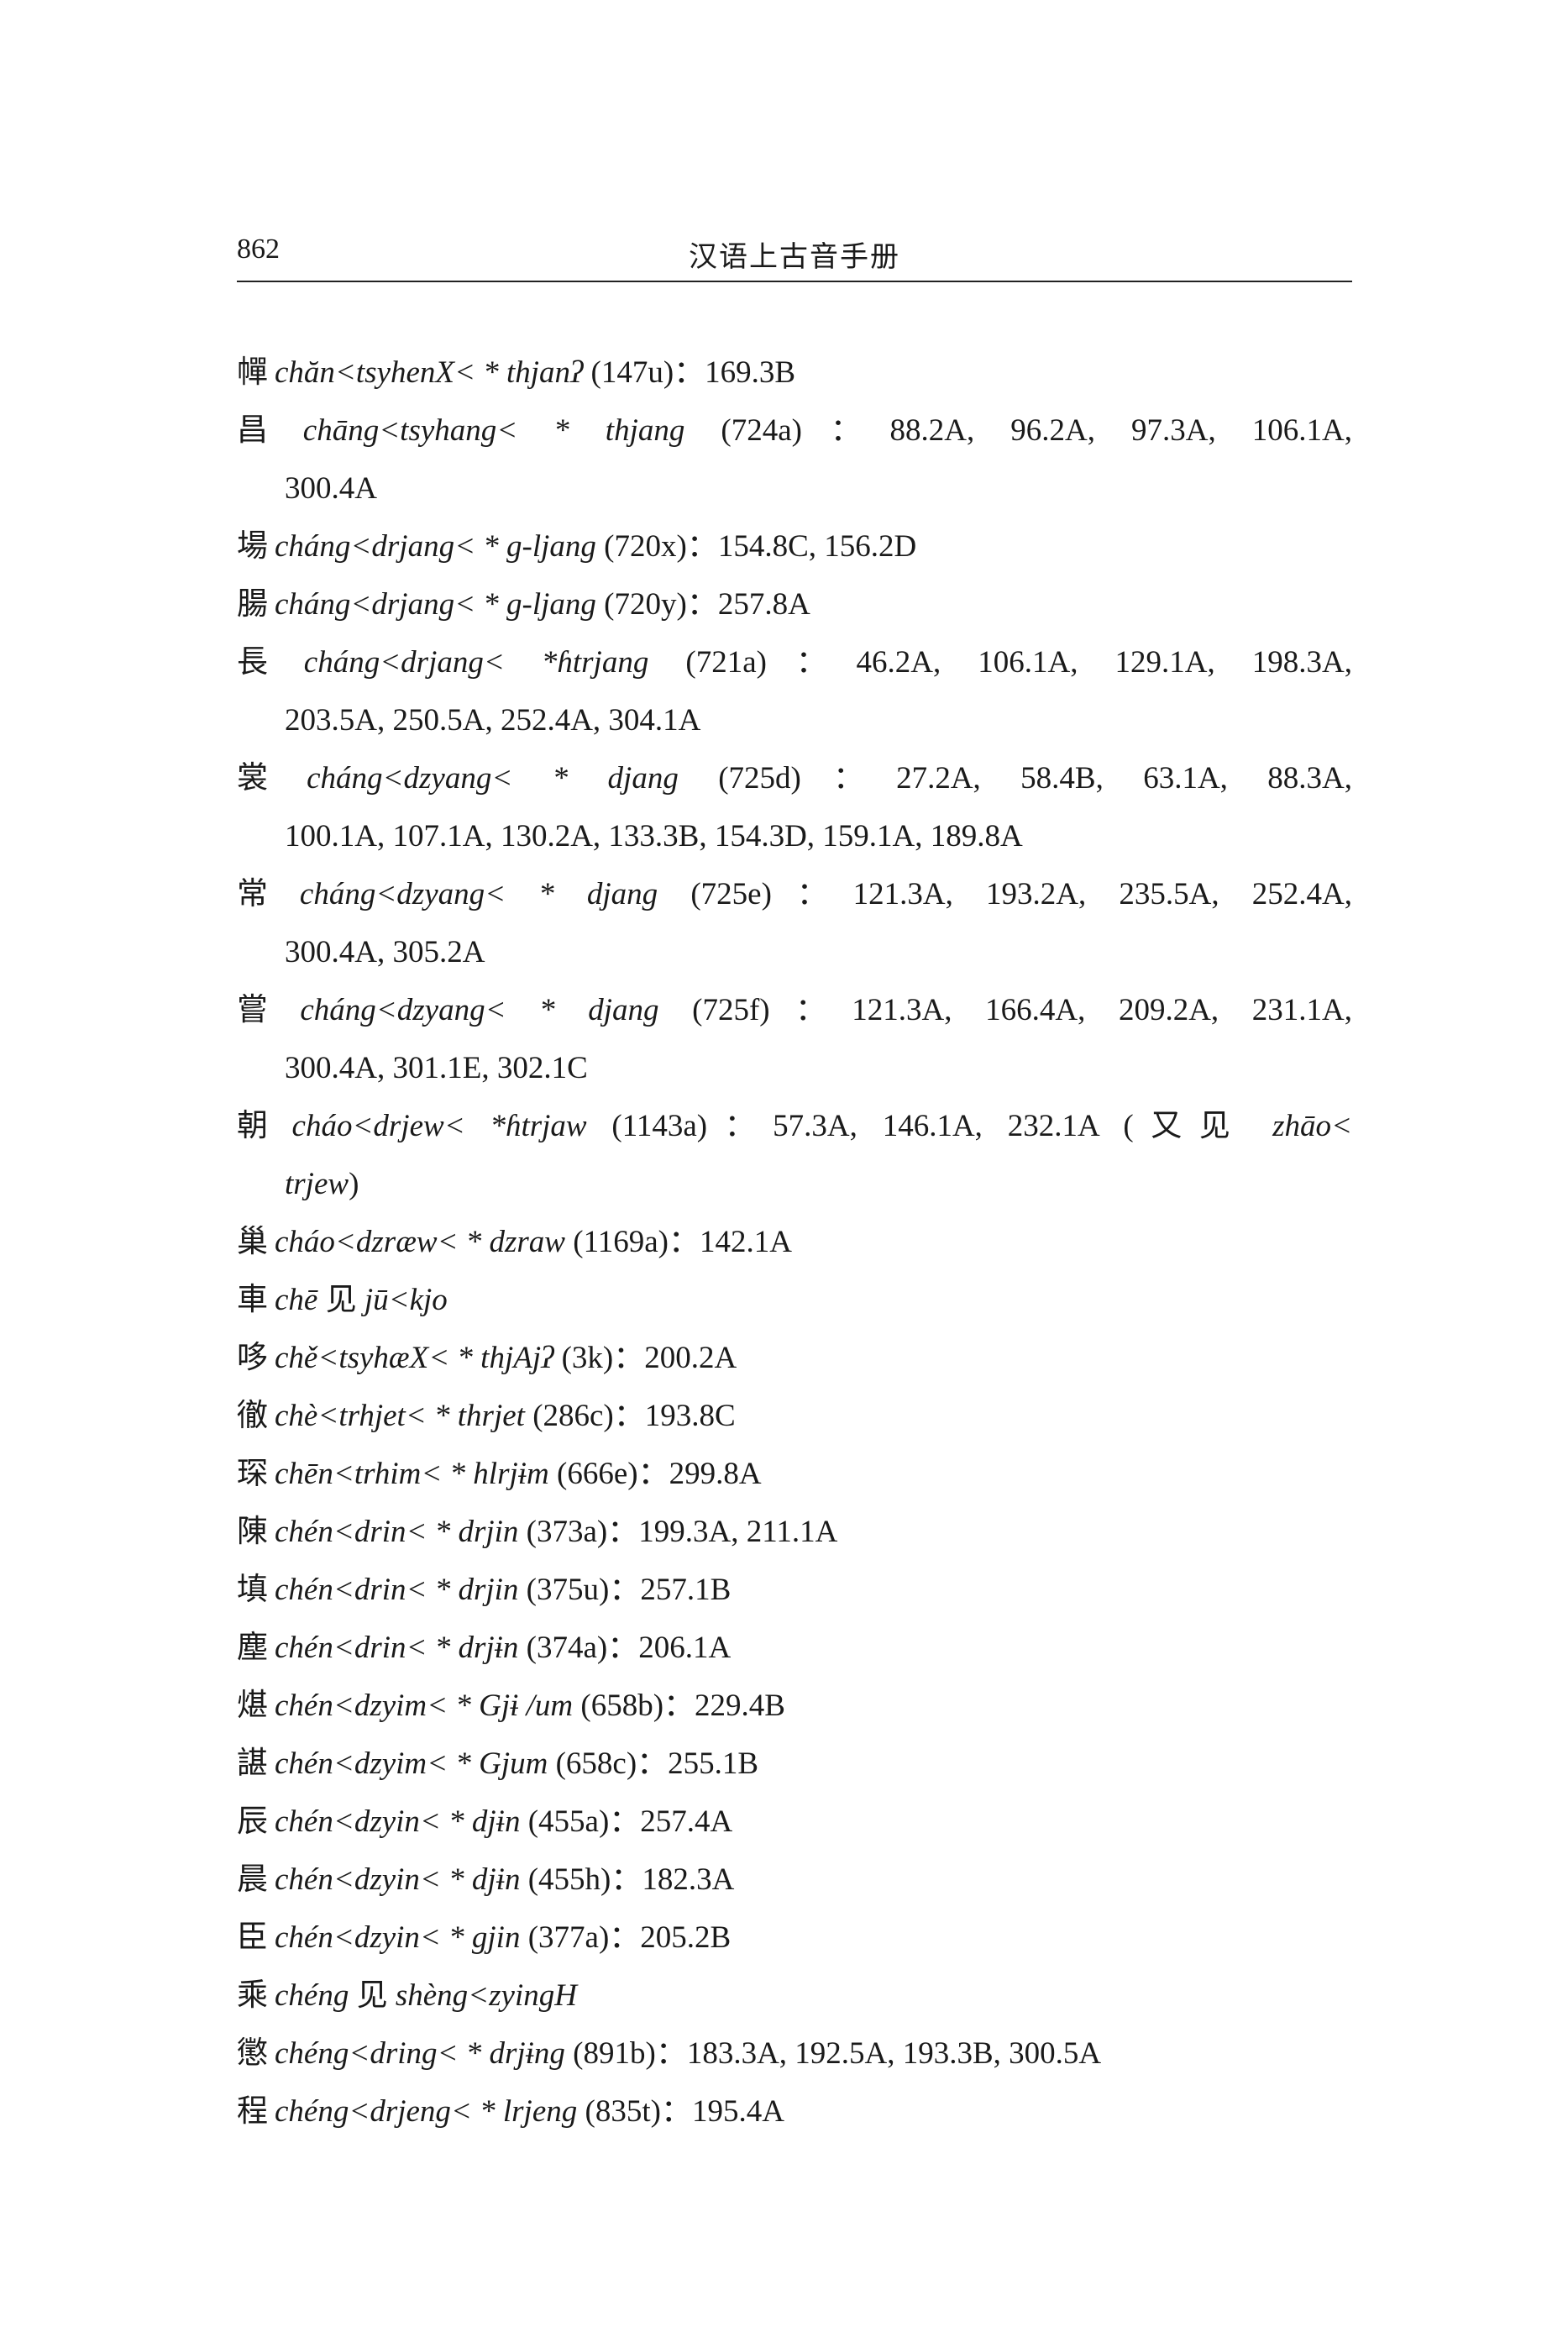 Image resolution: width=1568 pixels, height=2332 pixels. Describe the element at coordinates (265, 1010) in the screenshot. I see `entry-character: 嘗` at that location.